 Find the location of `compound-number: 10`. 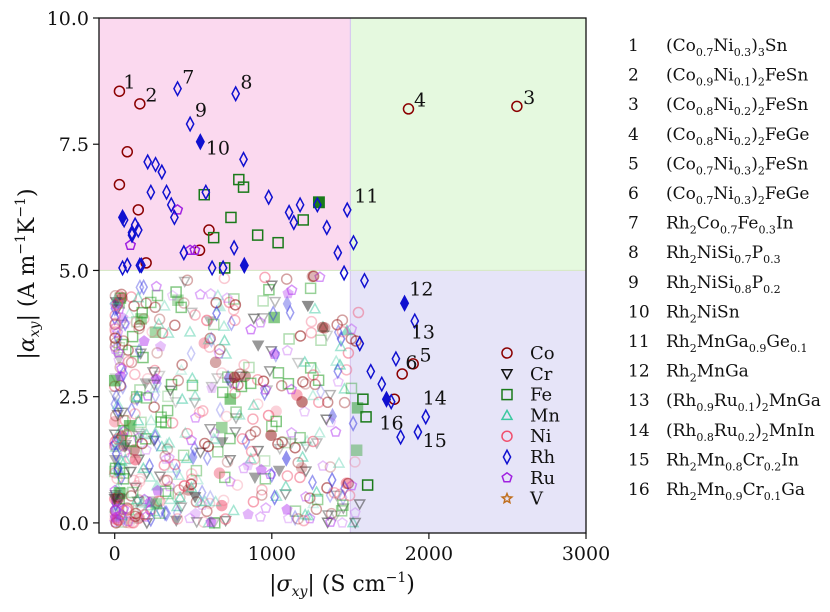

compound-number: 10 is located at coordinates (639, 312).